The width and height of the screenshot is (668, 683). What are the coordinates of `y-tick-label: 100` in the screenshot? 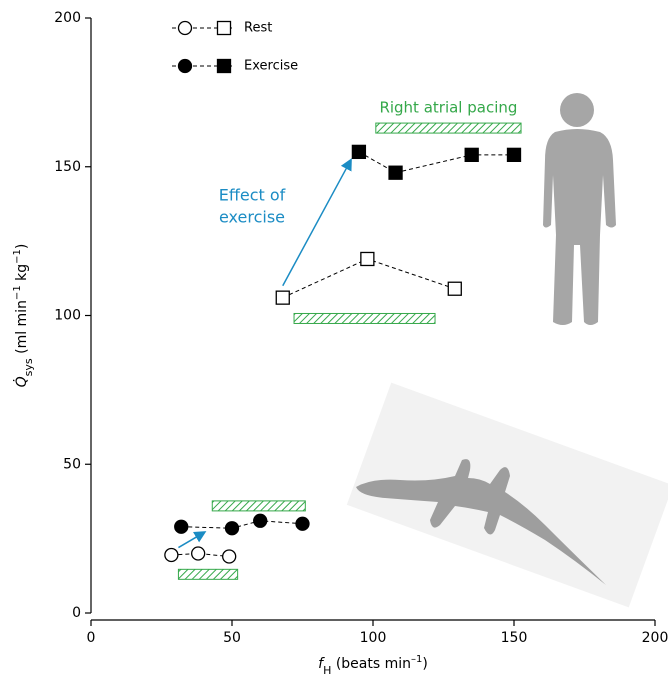 It's located at (67, 316).